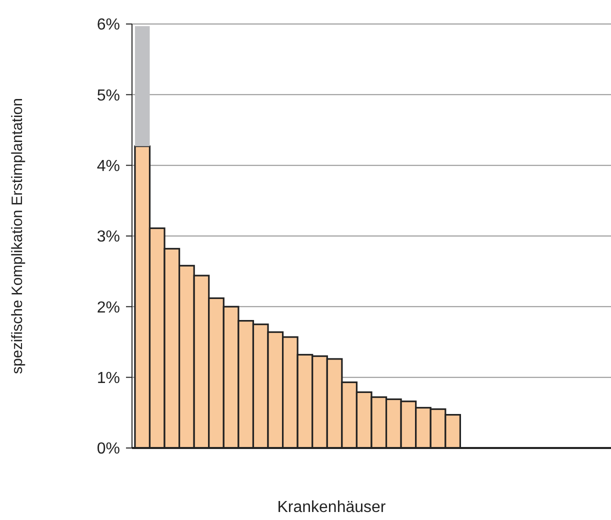 The image size is (611, 520). What do you see at coordinates (142, 86) in the screenshot?
I see `bar` at bounding box center [142, 86].